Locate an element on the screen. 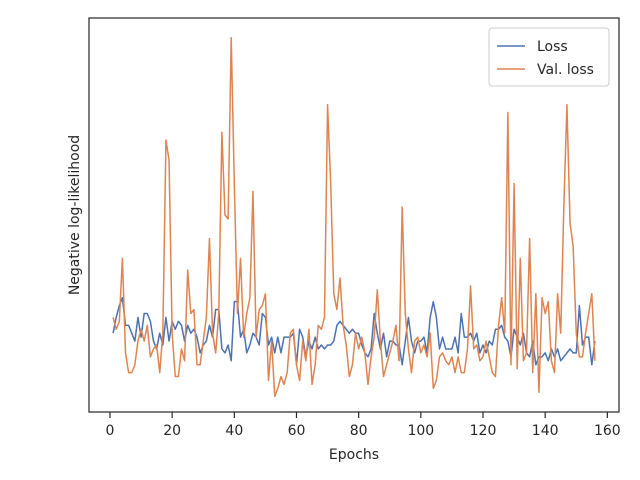 The image size is (640, 480). legend-box is located at coordinates (549, 57).